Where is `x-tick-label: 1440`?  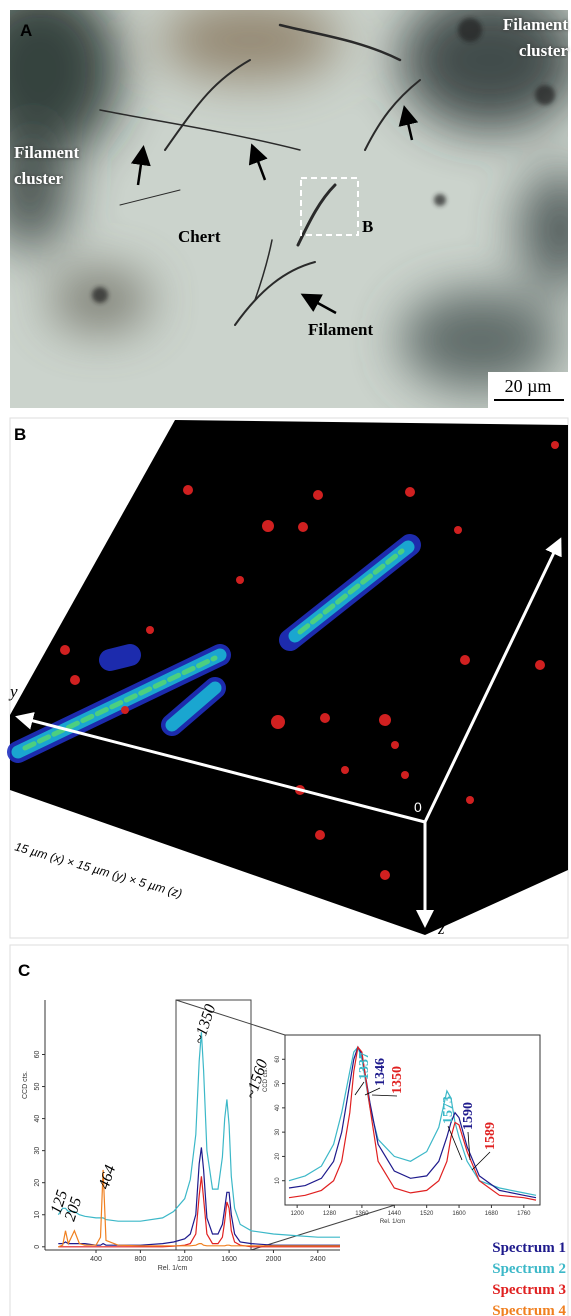 x-tick-label: 1440 is located at coordinates (395, 1214).